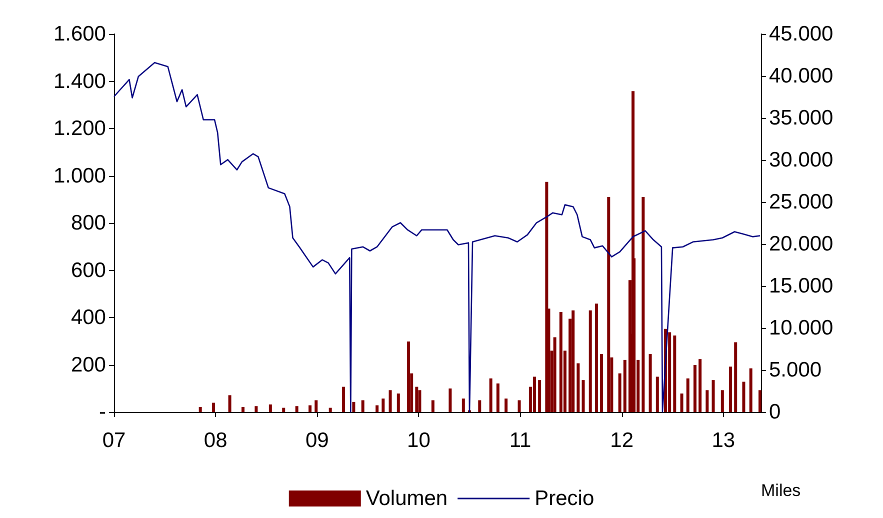 This screenshot has height=518, width=883. I want to click on x-tick-label: 08, so click(216, 440).